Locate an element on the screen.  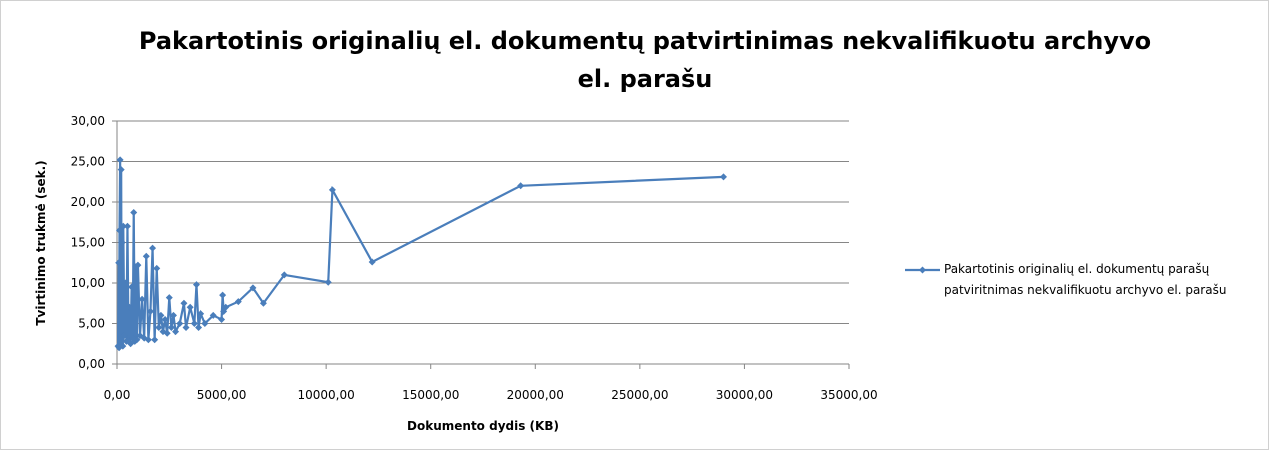
x-axis-label: Dokumento dydis (KB) is located at coordinates (483, 426).